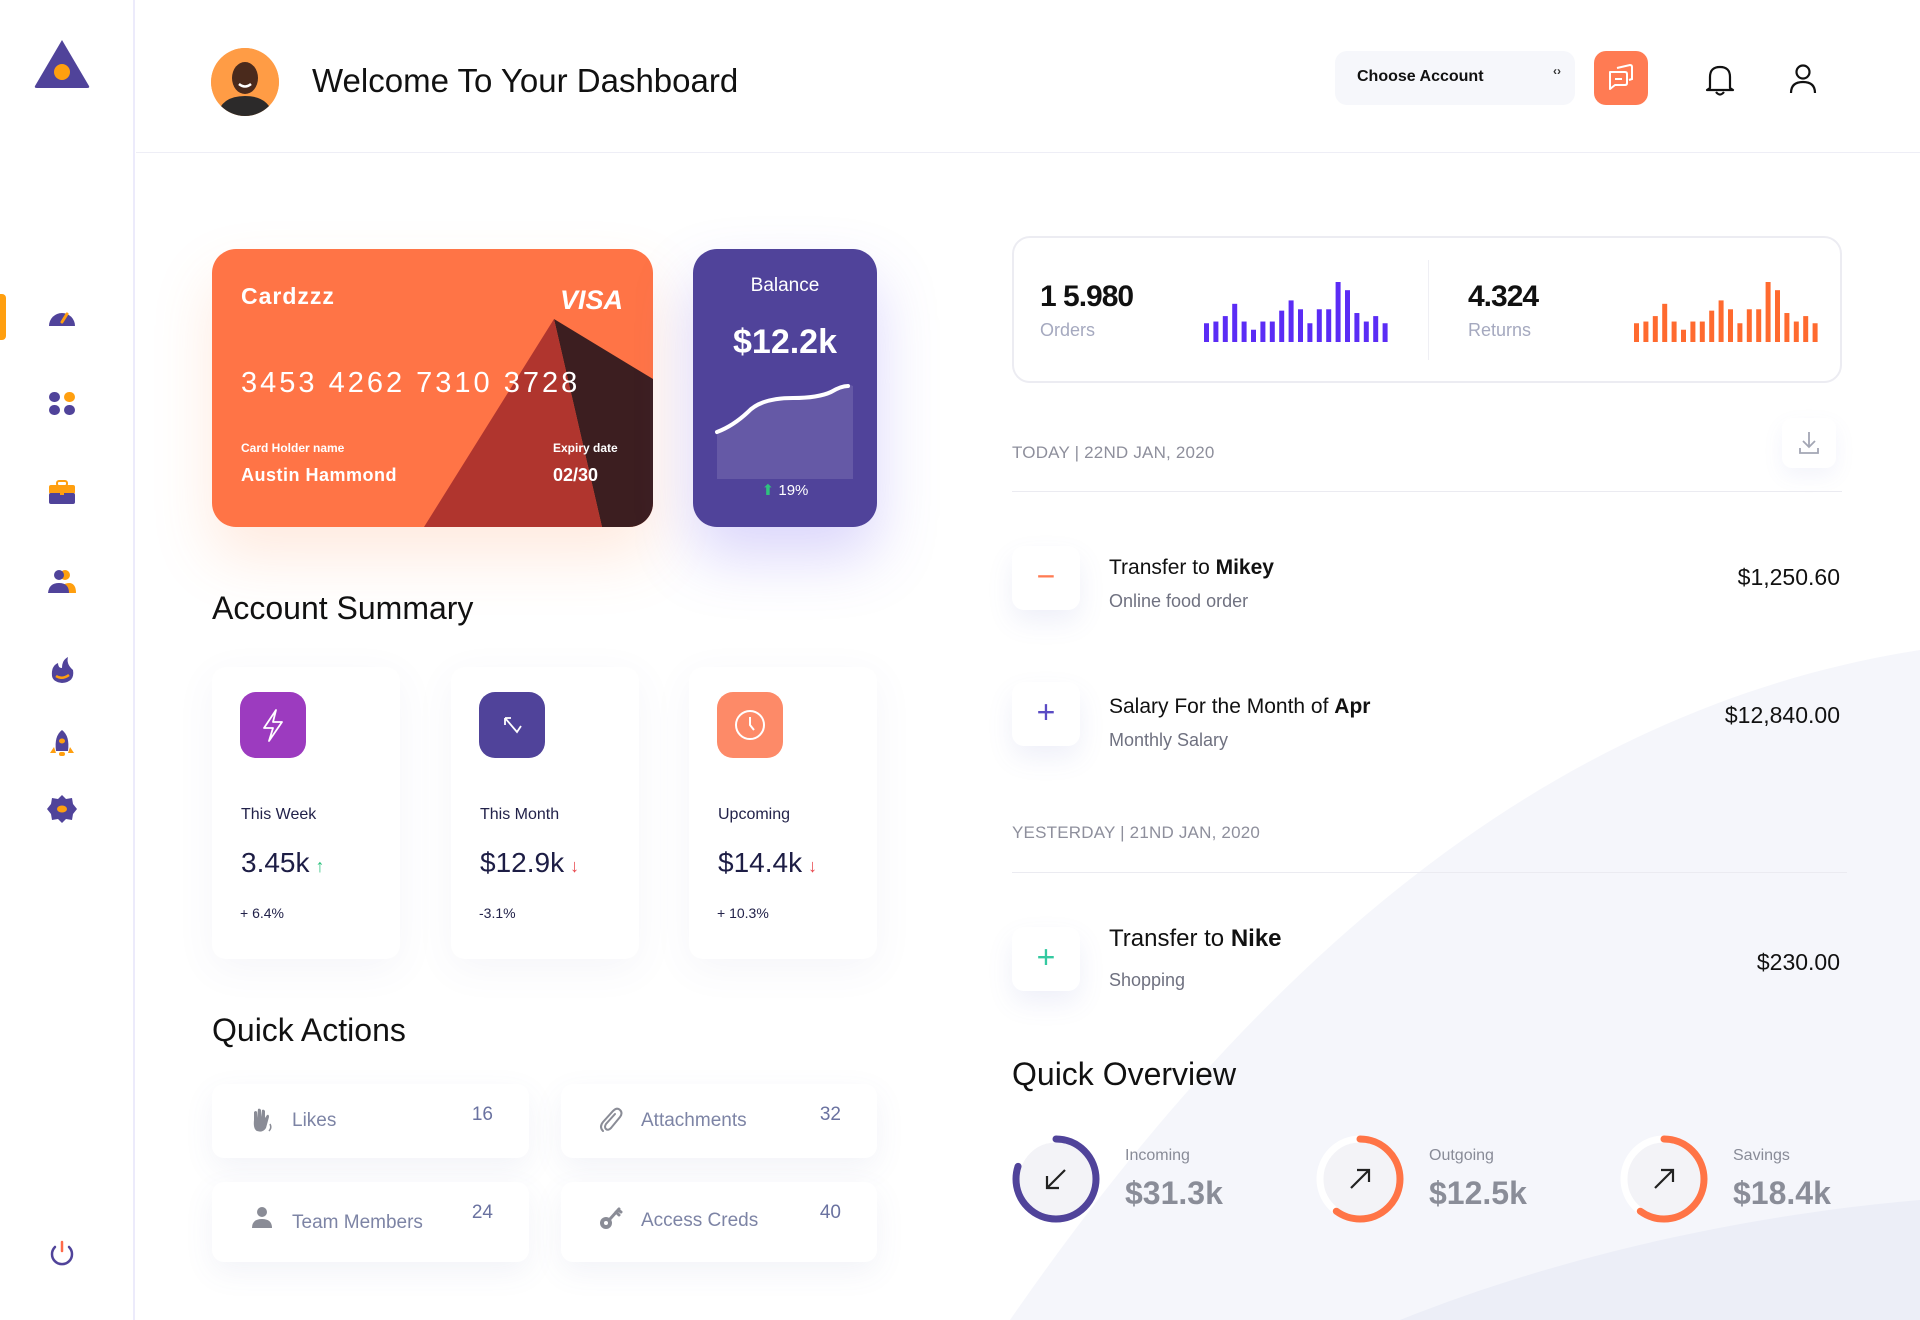 This screenshot has height=1320, width=1920. I want to click on bell-icon, so click(1720, 80).